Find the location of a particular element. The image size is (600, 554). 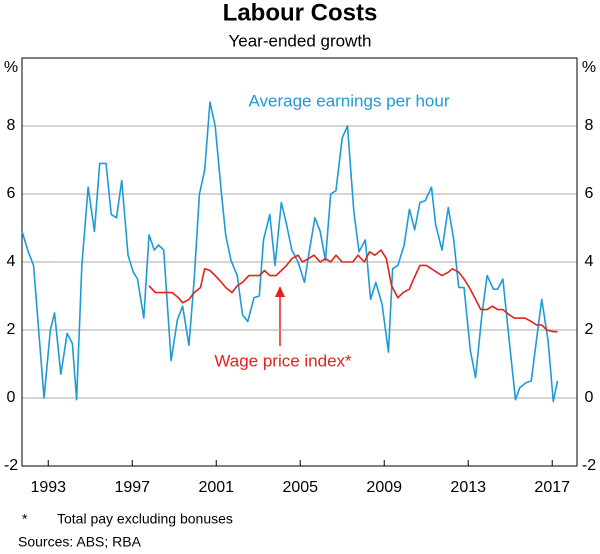

y-tick-label: 0 is located at coordinates (11, 397).